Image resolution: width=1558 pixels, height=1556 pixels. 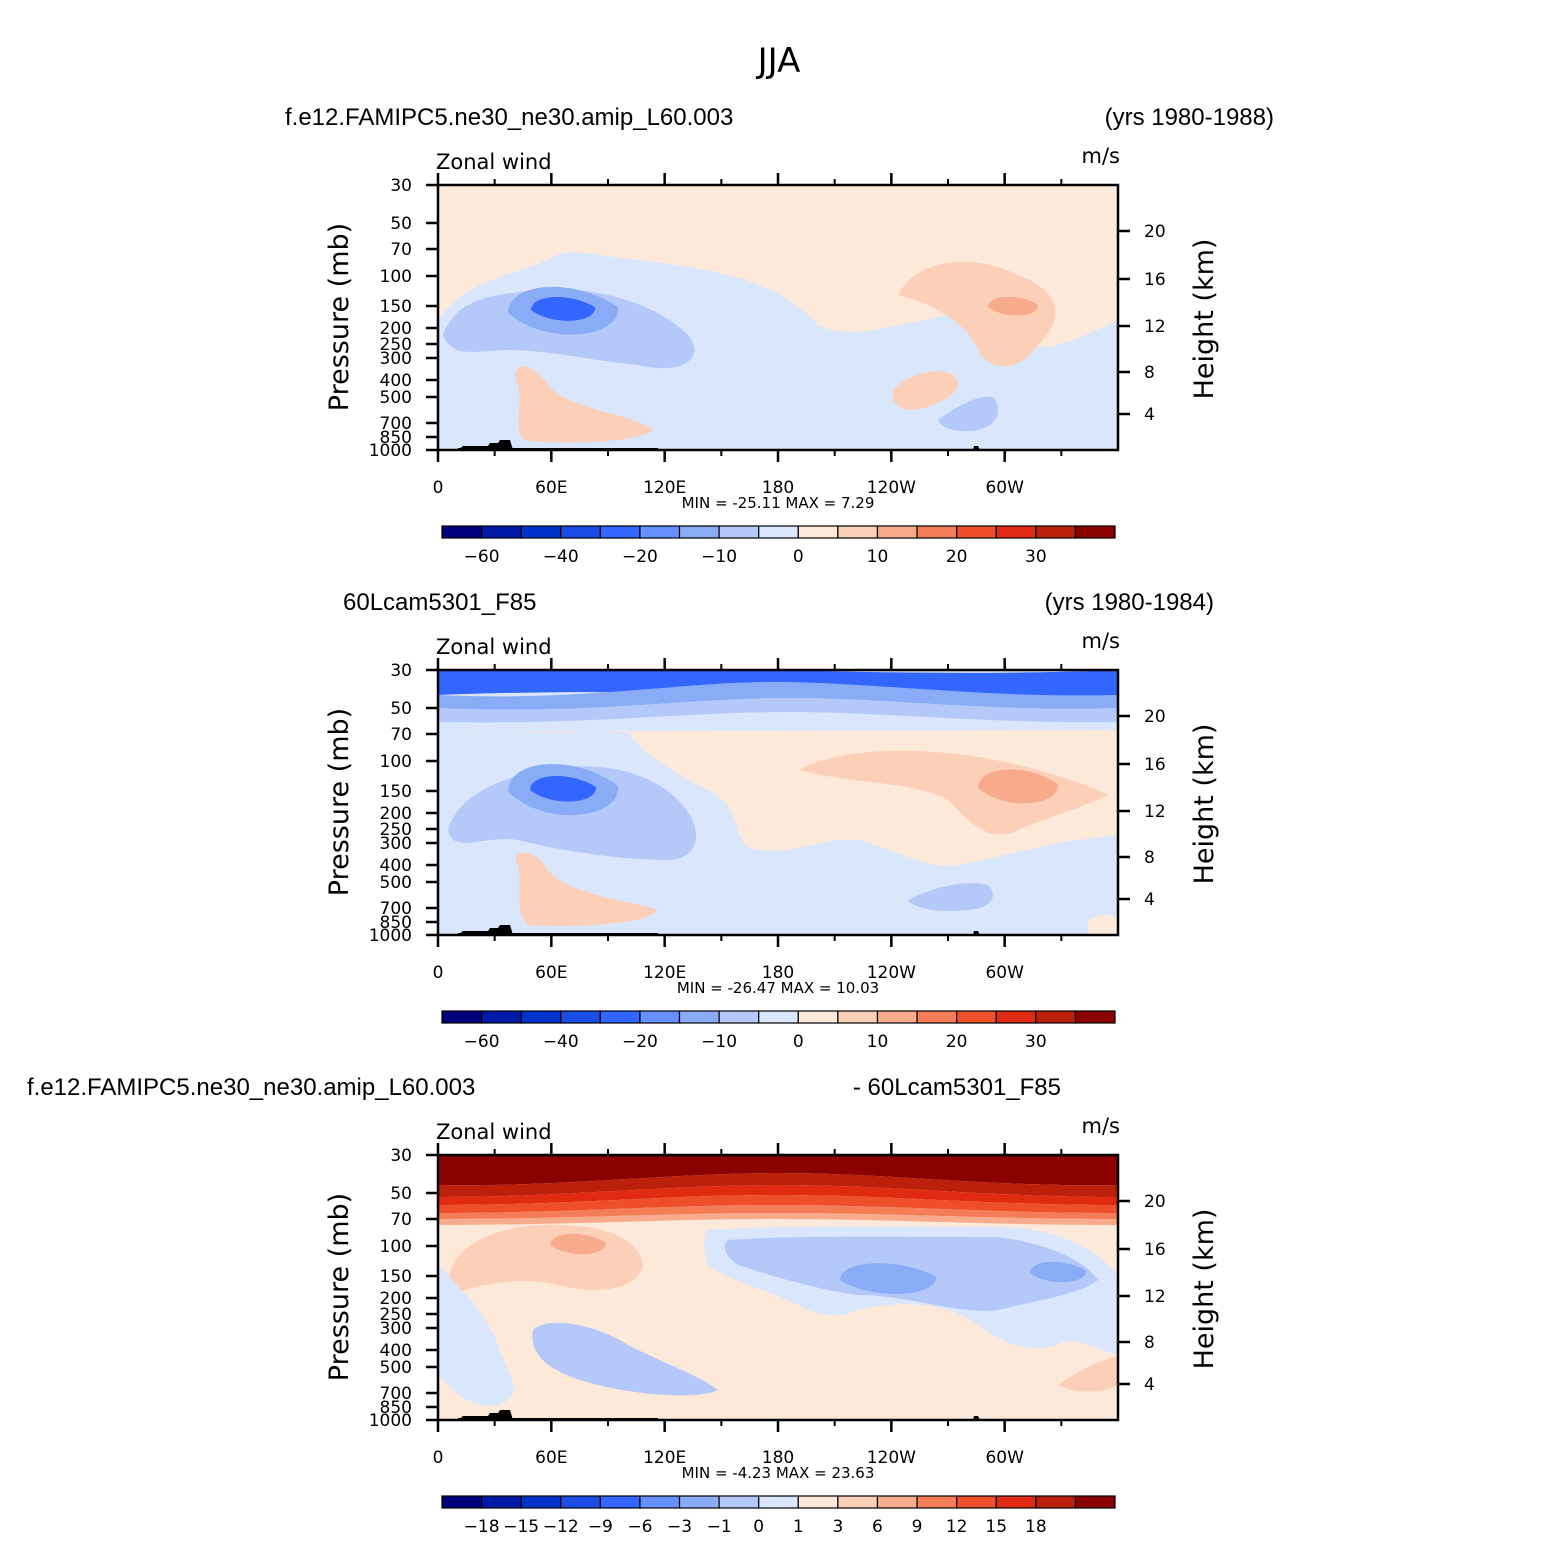 What do you see at coordinates (396, 1247) in the screenshot?
I see `y-tick-label: 100` at bounding box center [396, 1247].